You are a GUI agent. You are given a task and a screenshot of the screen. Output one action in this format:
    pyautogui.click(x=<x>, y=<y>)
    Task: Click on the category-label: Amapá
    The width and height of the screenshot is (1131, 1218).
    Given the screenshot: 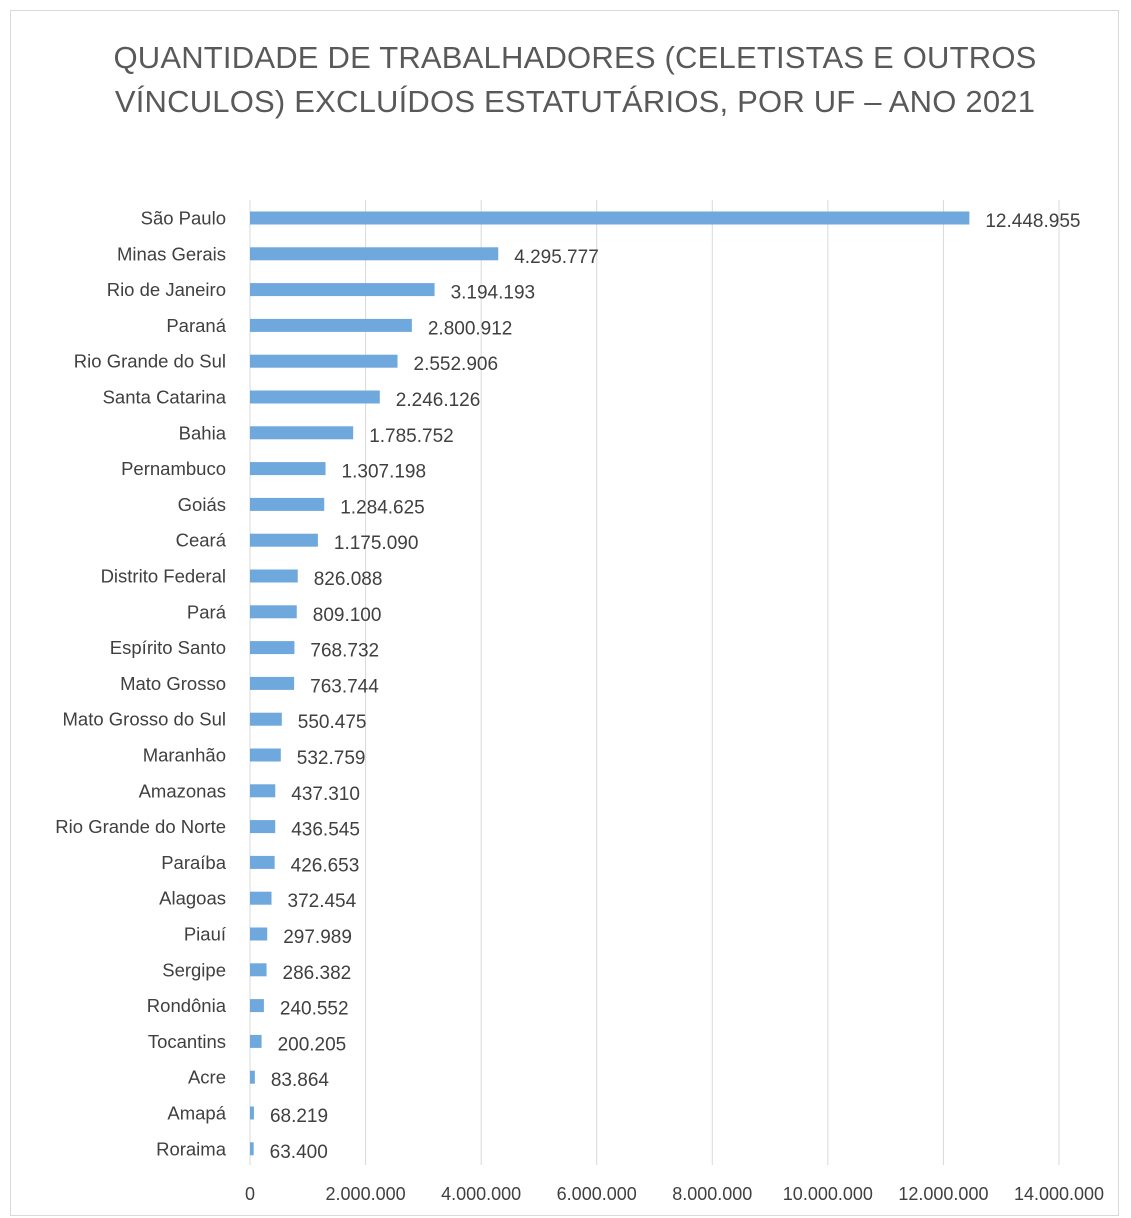 What is the action you would take?
    pyautogui.click(x=196, y=1113)
    